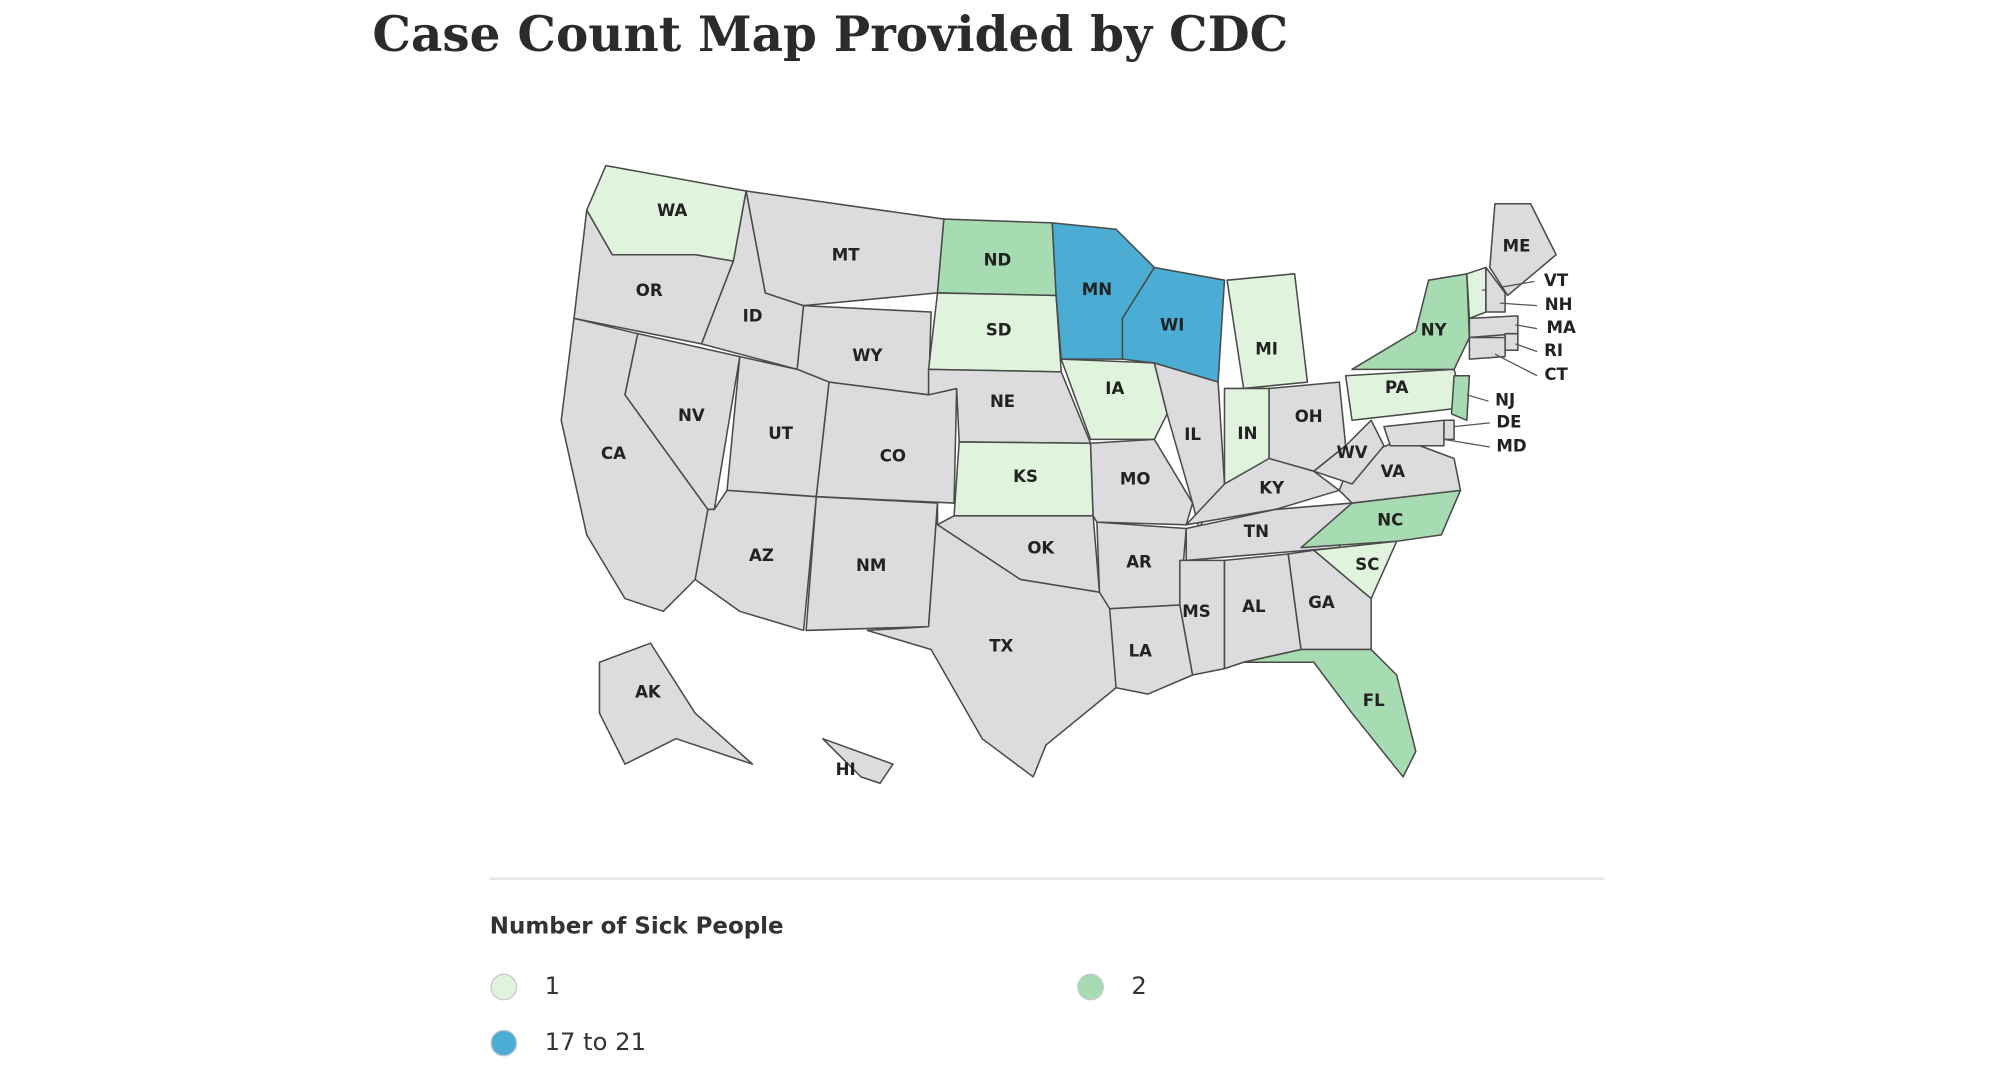  What do you see at coordinates (846, 769) in the screenshot?
I see `state-label: HI` at bounding box center [846, 769].